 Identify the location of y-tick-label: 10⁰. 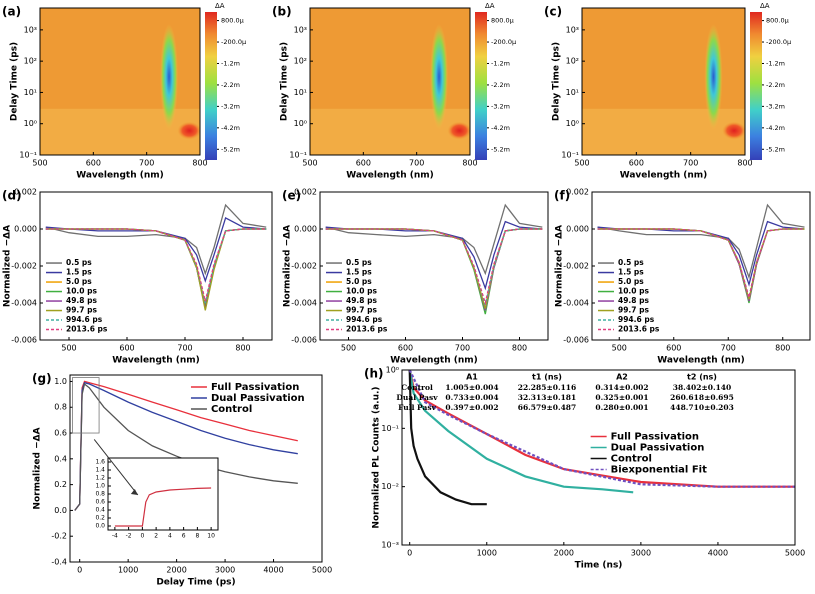
(30, 123).